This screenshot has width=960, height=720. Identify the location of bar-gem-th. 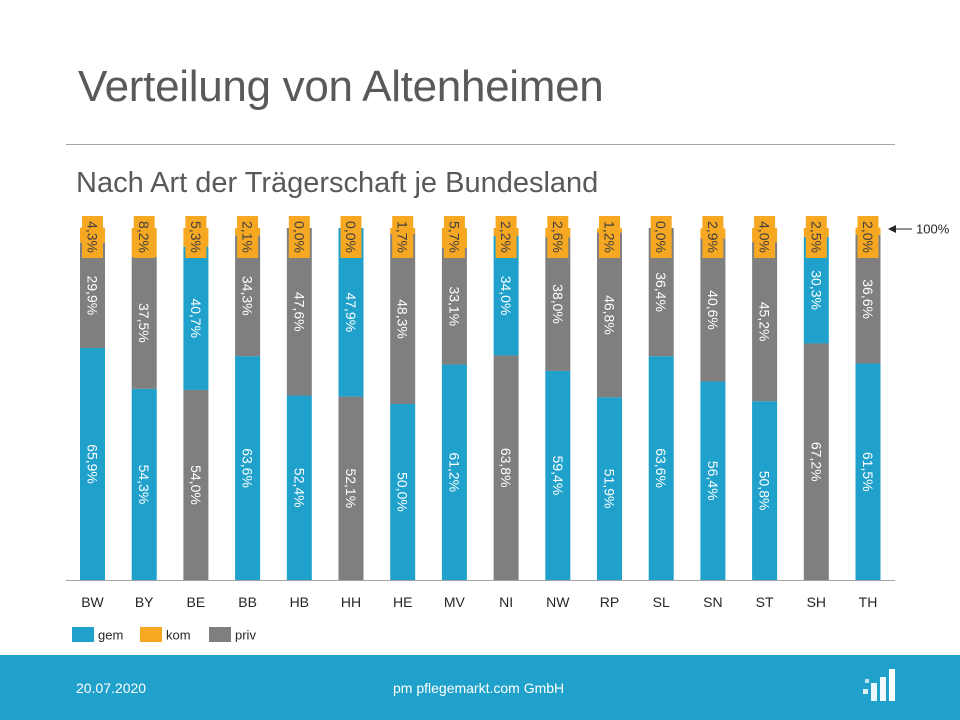
(868, 471).